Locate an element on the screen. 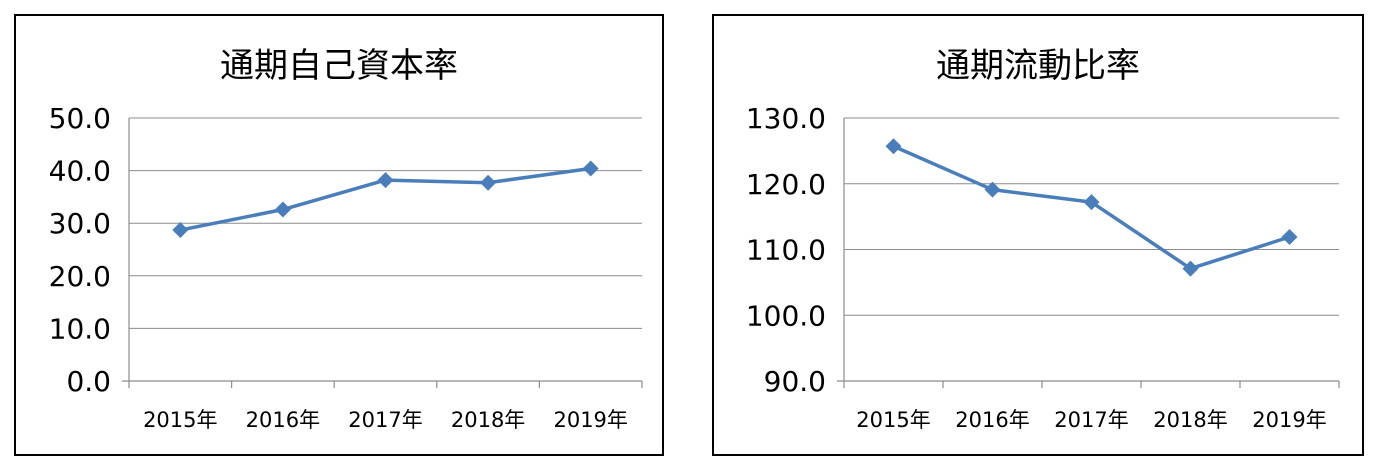 This screenshot has width=1386, height=476. y-tick-label: 110.0 is located at coordinates (786, 250).